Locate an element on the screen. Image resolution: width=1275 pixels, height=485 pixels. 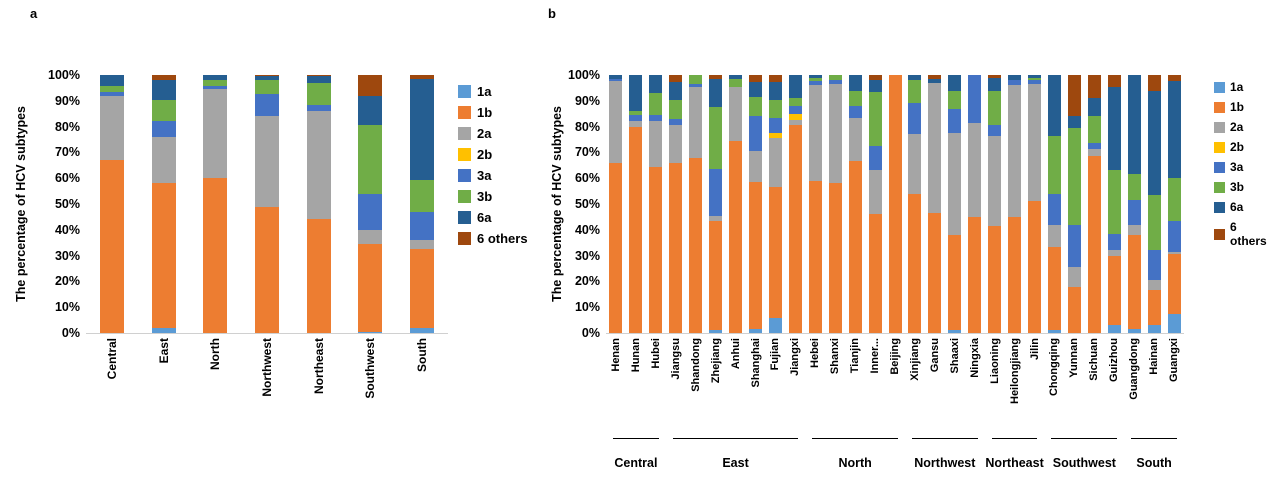
group-label: Northeast is located at coordinates (1014, 463).